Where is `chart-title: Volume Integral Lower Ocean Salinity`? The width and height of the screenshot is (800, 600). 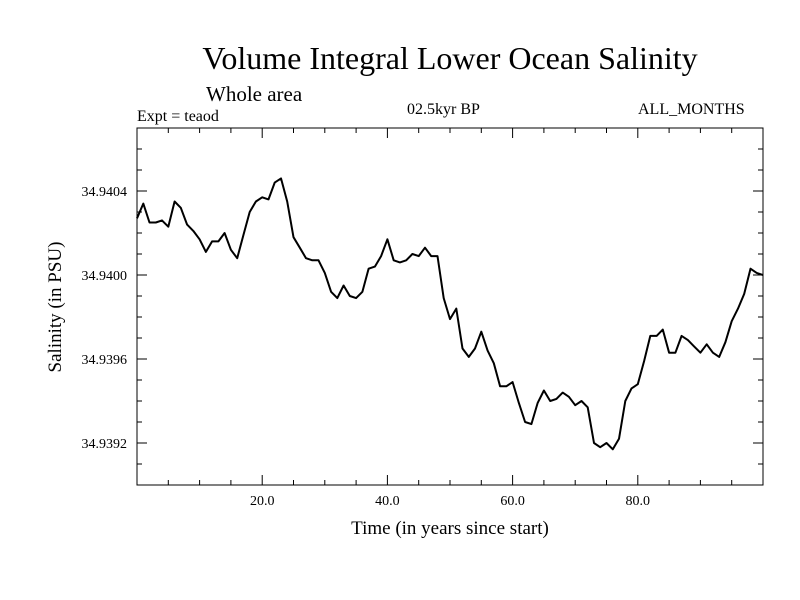 chart-title: Volume Integral Lower Ocean Salinity is located at coordinates (450, 58).